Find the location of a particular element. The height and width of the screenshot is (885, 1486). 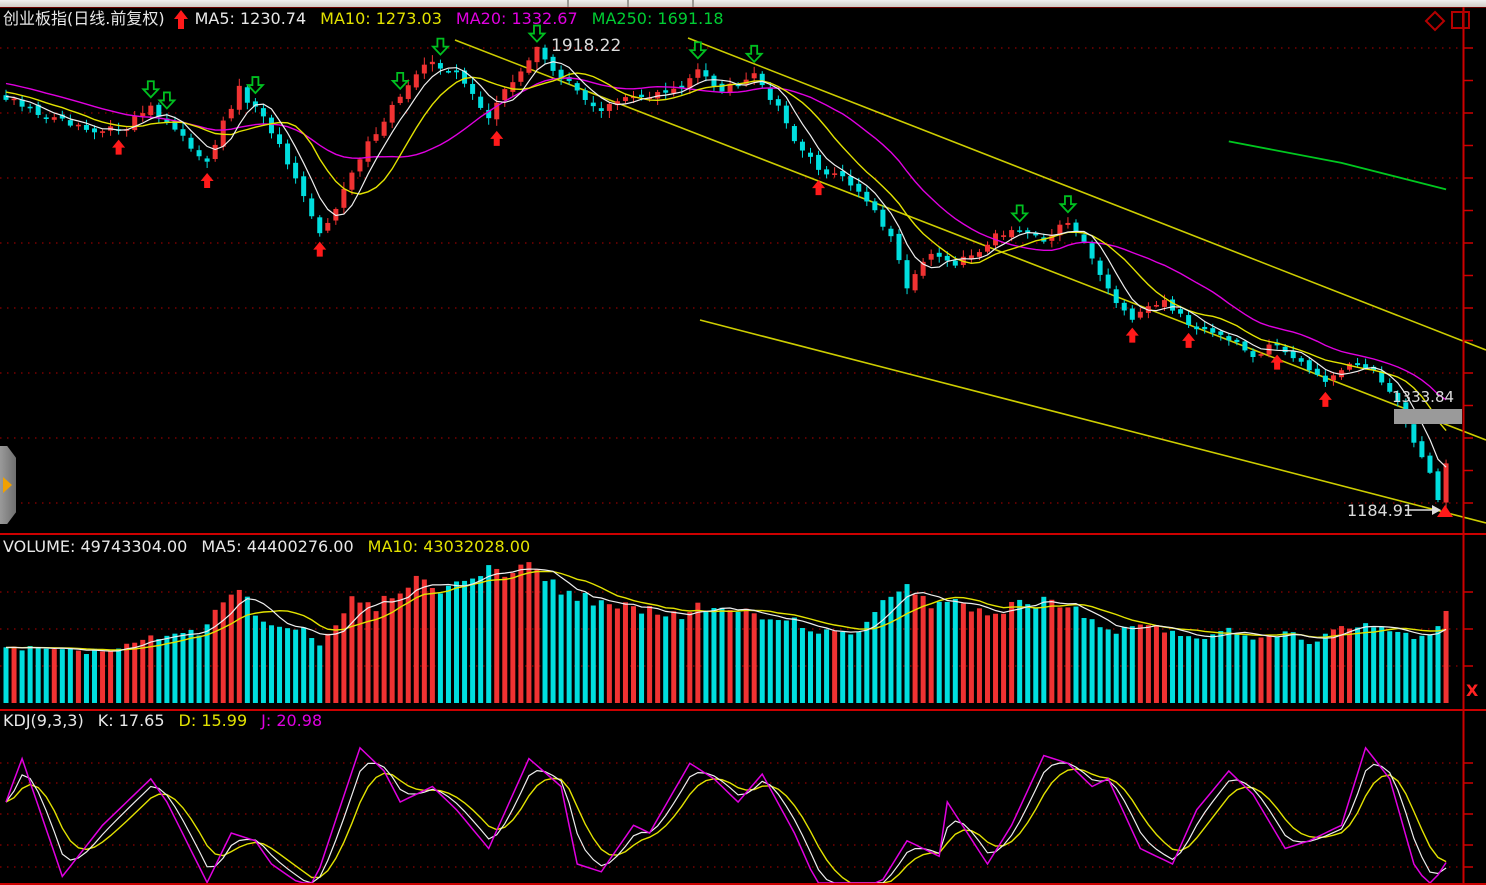

sidebar-expand-tab is located at coordinates (8, 485).